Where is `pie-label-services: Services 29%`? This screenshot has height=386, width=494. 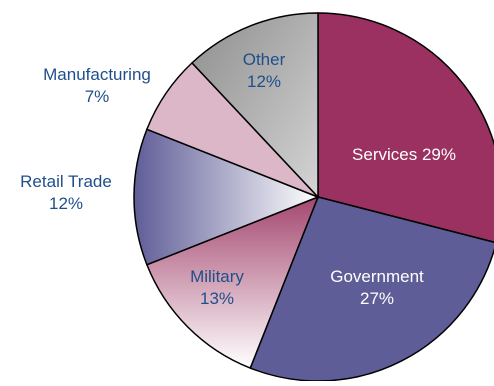
pie-label-services: Services 29% is located at coordinates (404, 154).